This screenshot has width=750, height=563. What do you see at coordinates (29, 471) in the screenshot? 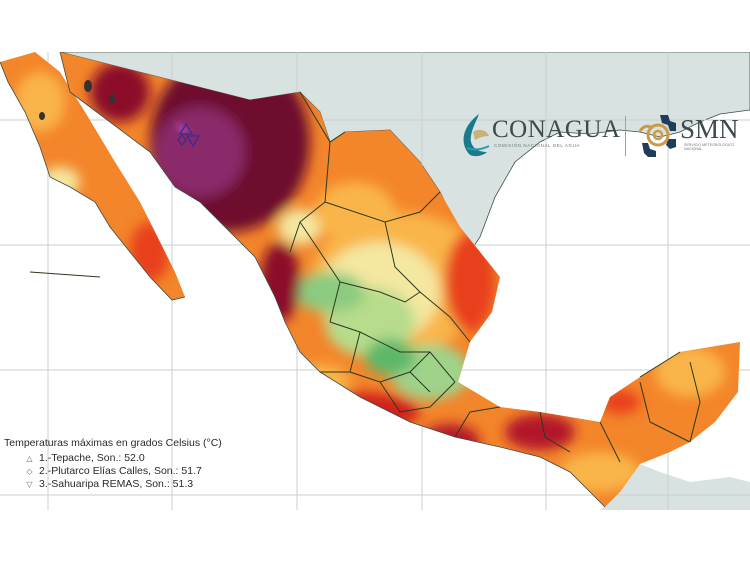
I see `diamond-icon: ◇` at bounding box center [29, 471].